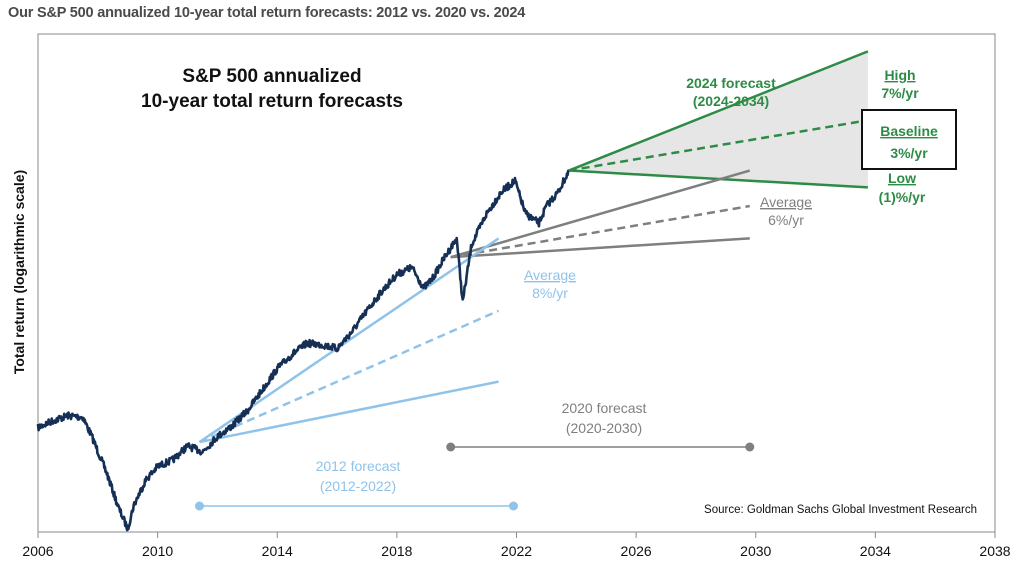 This screenshot has width=1024, height=568. I want to click on 2012-forecast-line-average, so click(349, 376).